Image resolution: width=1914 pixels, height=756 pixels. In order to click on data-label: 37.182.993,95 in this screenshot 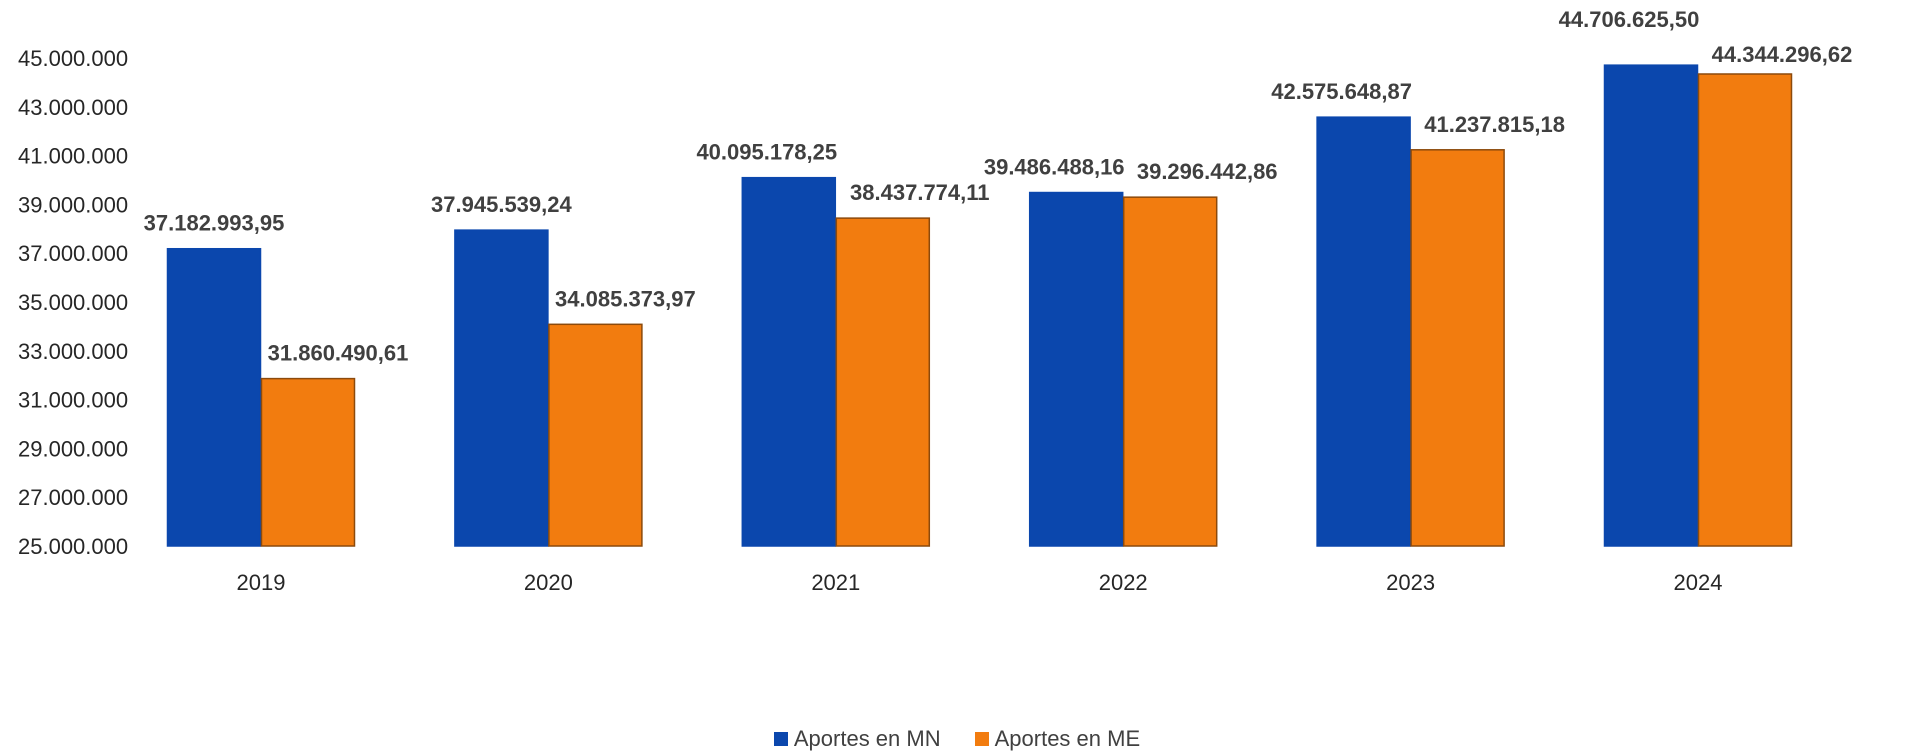, I will do `click(214, 223)`.